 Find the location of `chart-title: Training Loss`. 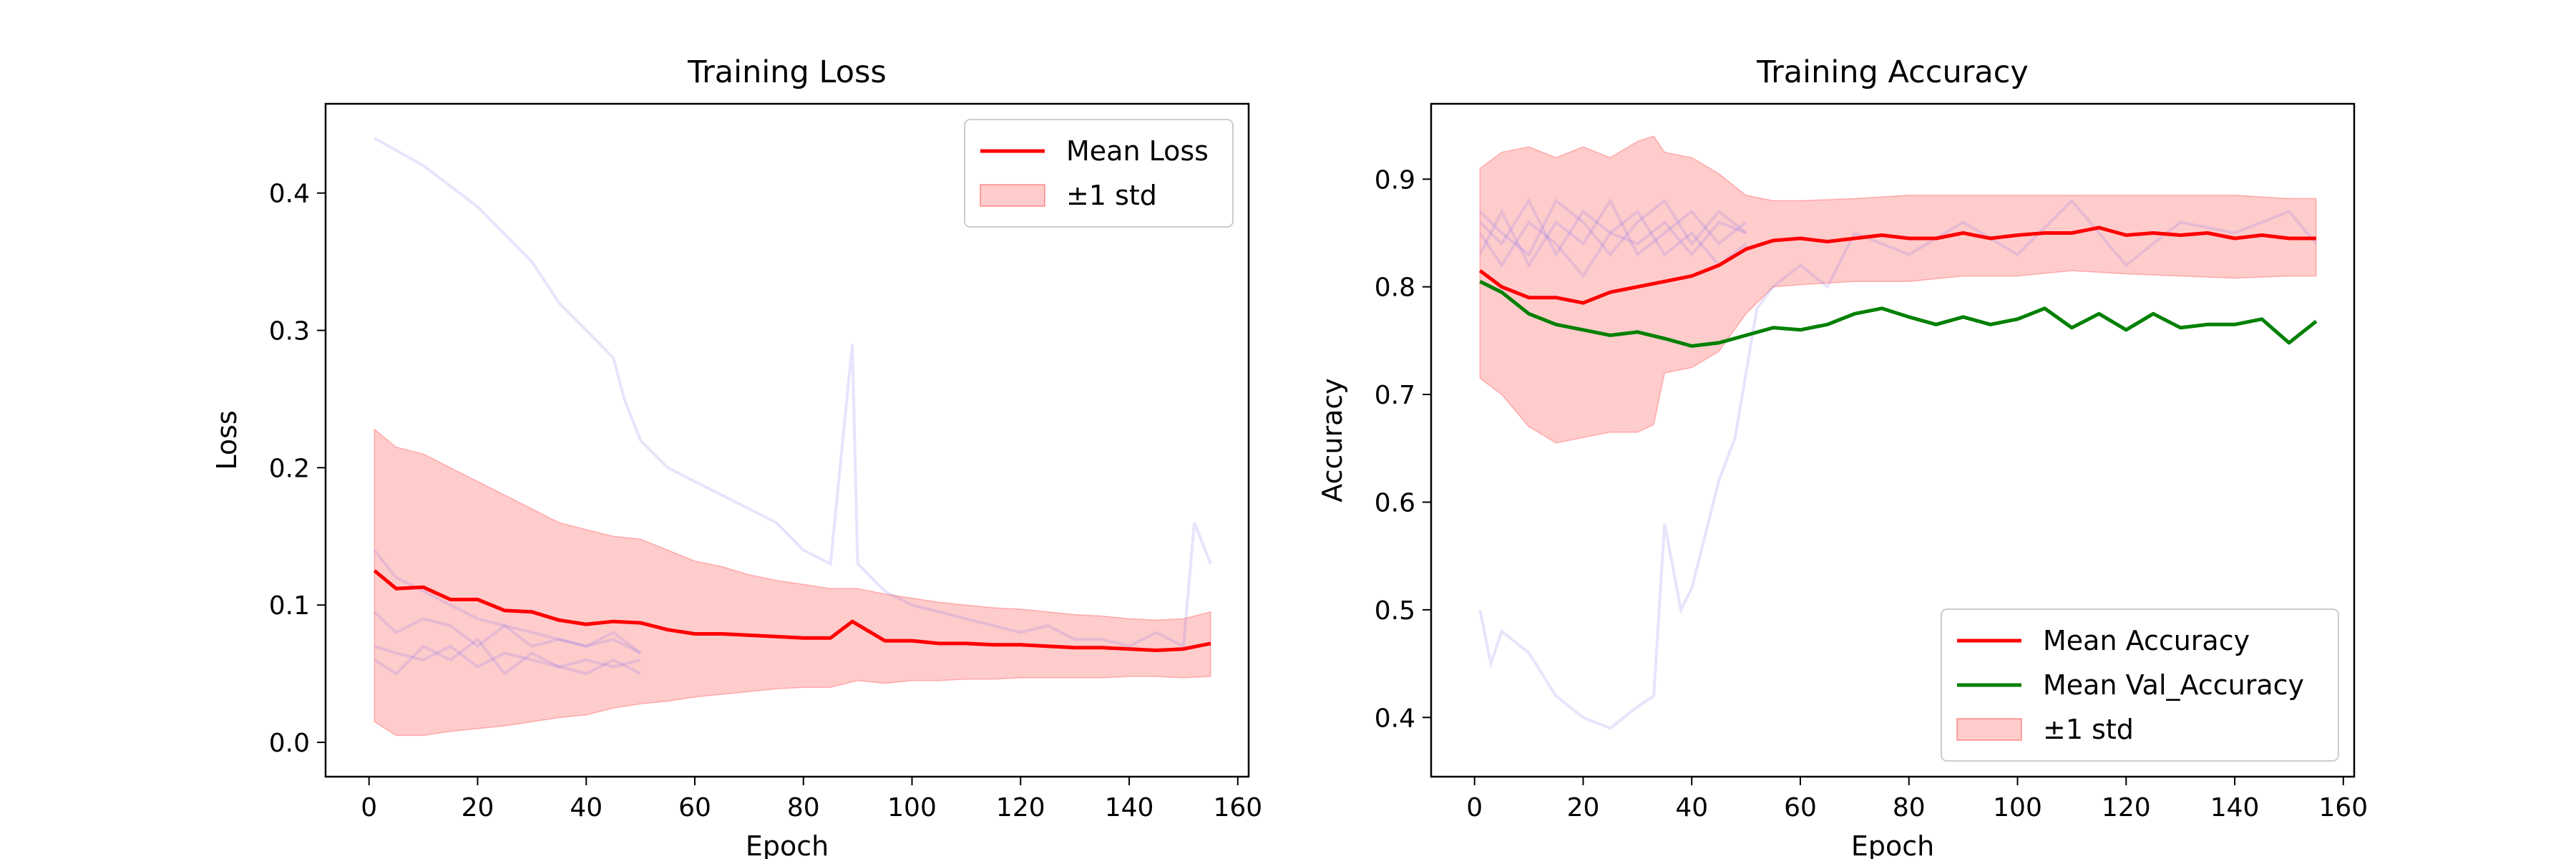

chart-title: Training Loss is located at coordinates (787, 72).